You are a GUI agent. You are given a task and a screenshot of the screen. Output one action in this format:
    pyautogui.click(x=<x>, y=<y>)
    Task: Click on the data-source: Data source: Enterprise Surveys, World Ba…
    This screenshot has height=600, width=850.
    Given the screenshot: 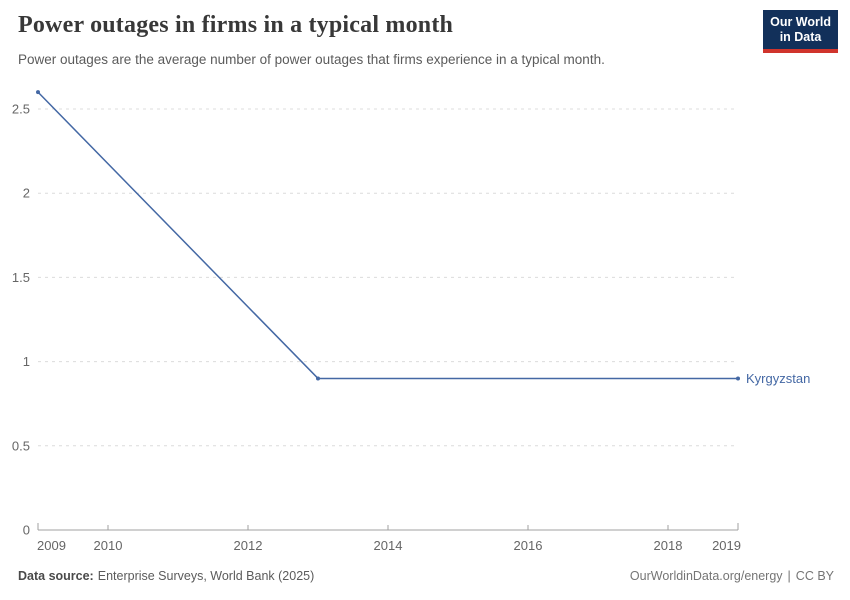 What is the action you would take?
    pyautogui.click(x=166, y=576)
    